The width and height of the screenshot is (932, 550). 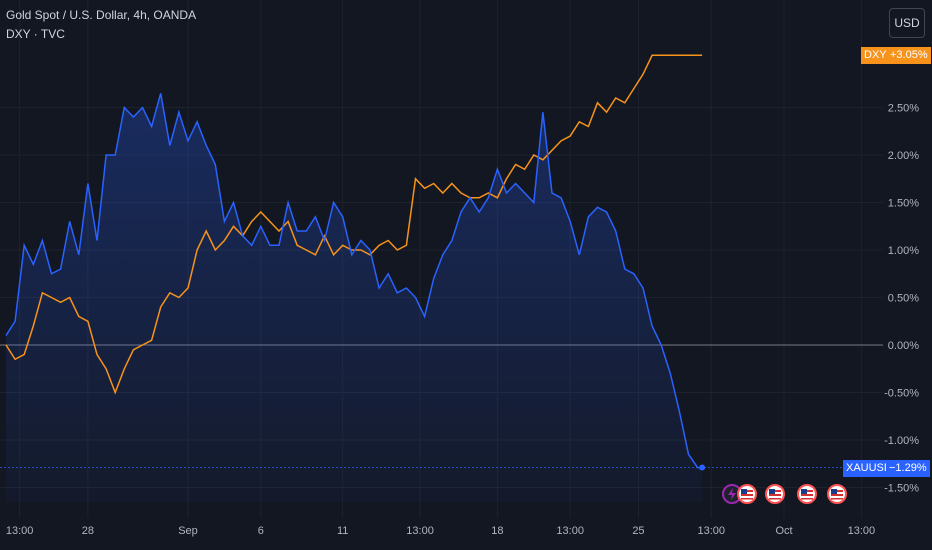 I want to click on x-axis: 13:00 28 Sep 6 11 13:00 18 13:00 25 13:00 Oct 13:00, so click(x=440, y=531).